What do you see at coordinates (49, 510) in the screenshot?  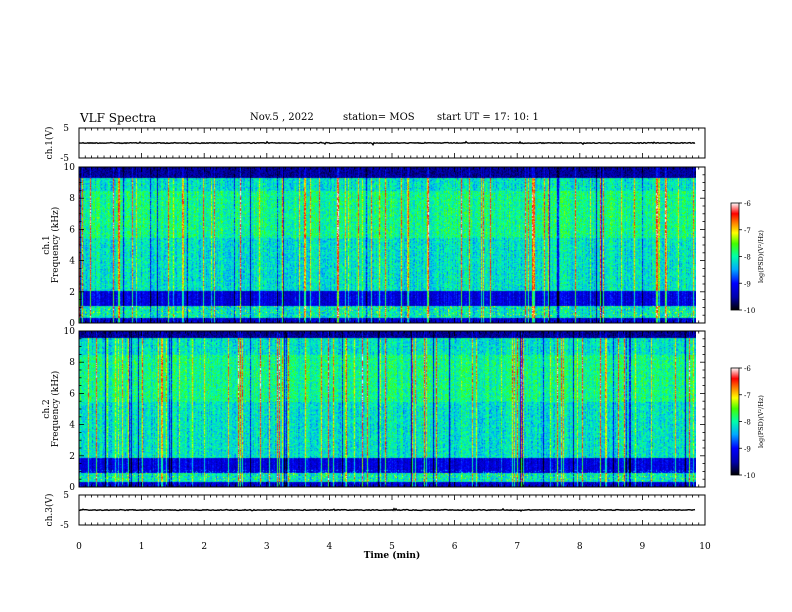 I see `y-axis-label-voltage: ch.3(V)` at bounding box center [49, 510].